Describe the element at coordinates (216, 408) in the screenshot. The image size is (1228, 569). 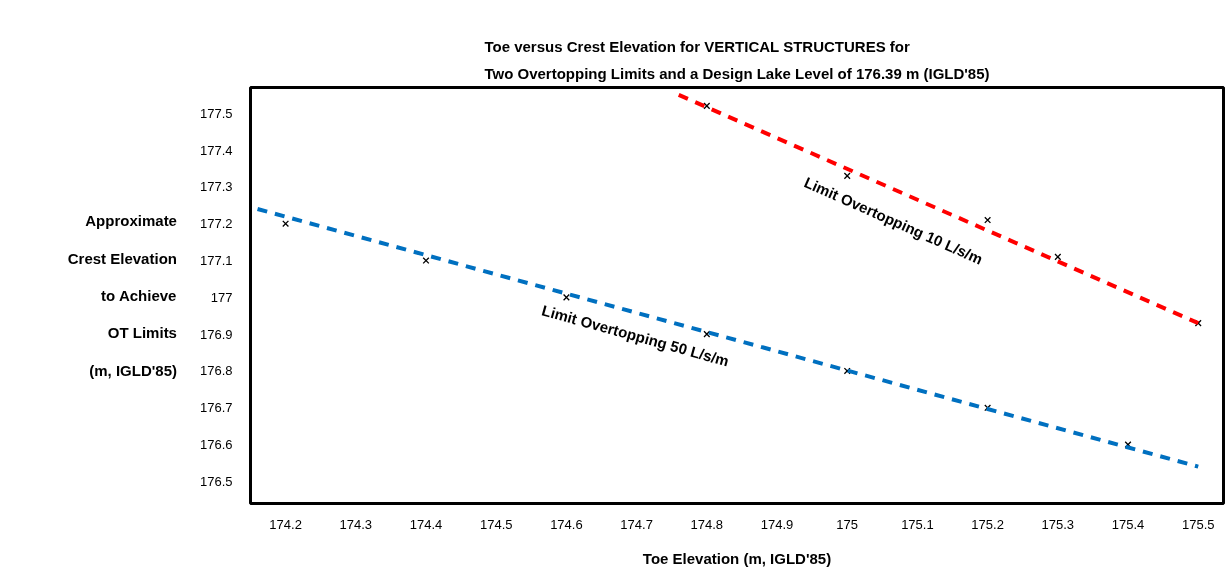
I see `y-tick-label: 176.7` at that location.